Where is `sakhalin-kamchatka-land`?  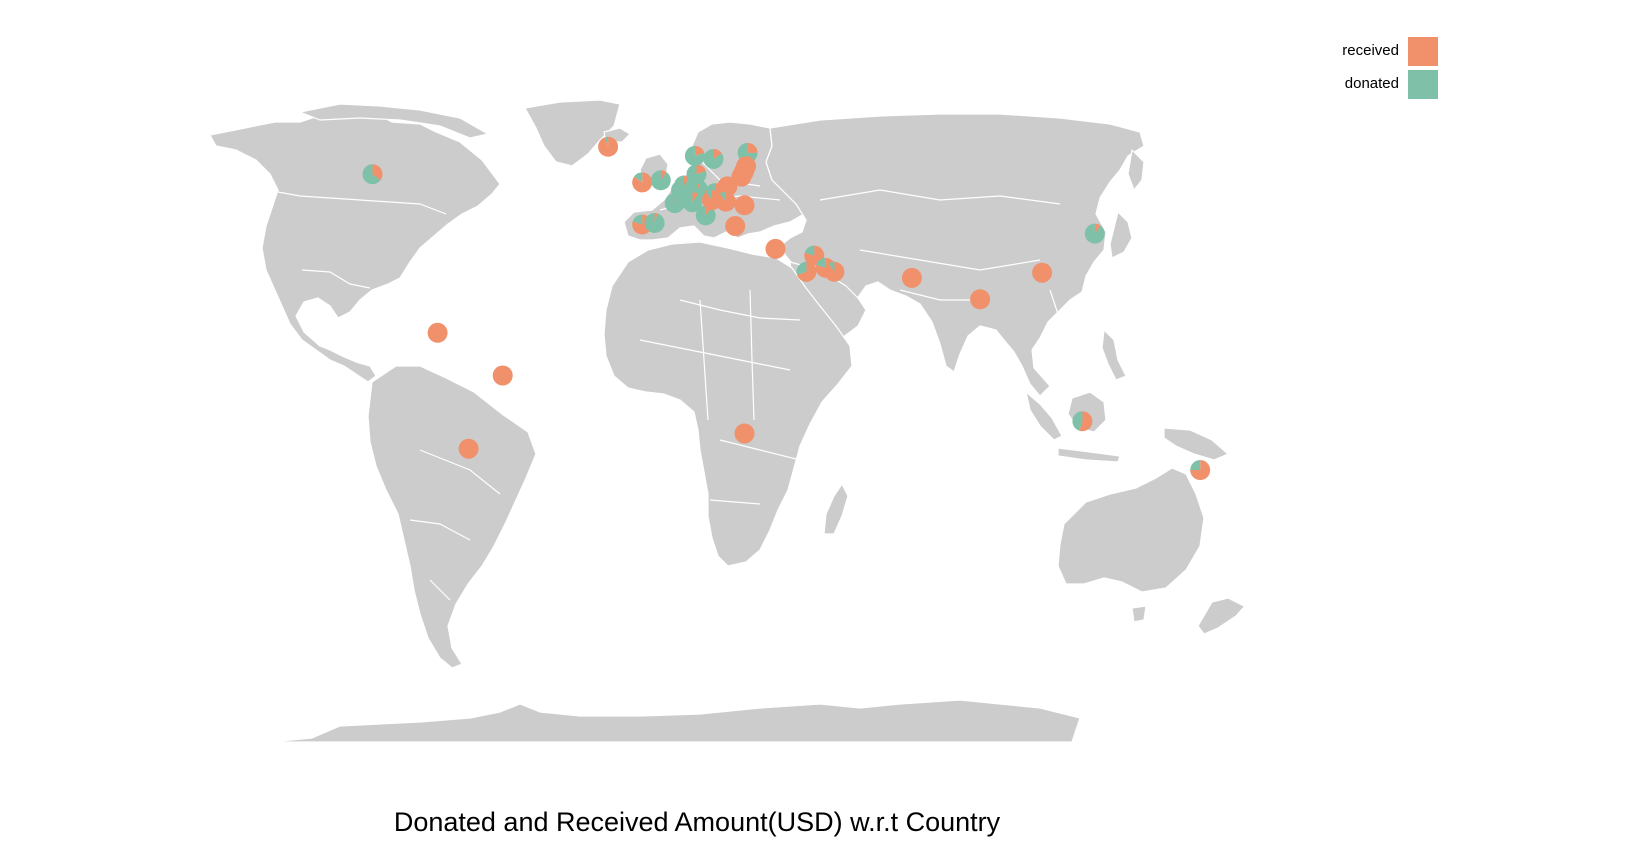
sakhalin-kamchatka-land is located at coordinates (1136, 170).